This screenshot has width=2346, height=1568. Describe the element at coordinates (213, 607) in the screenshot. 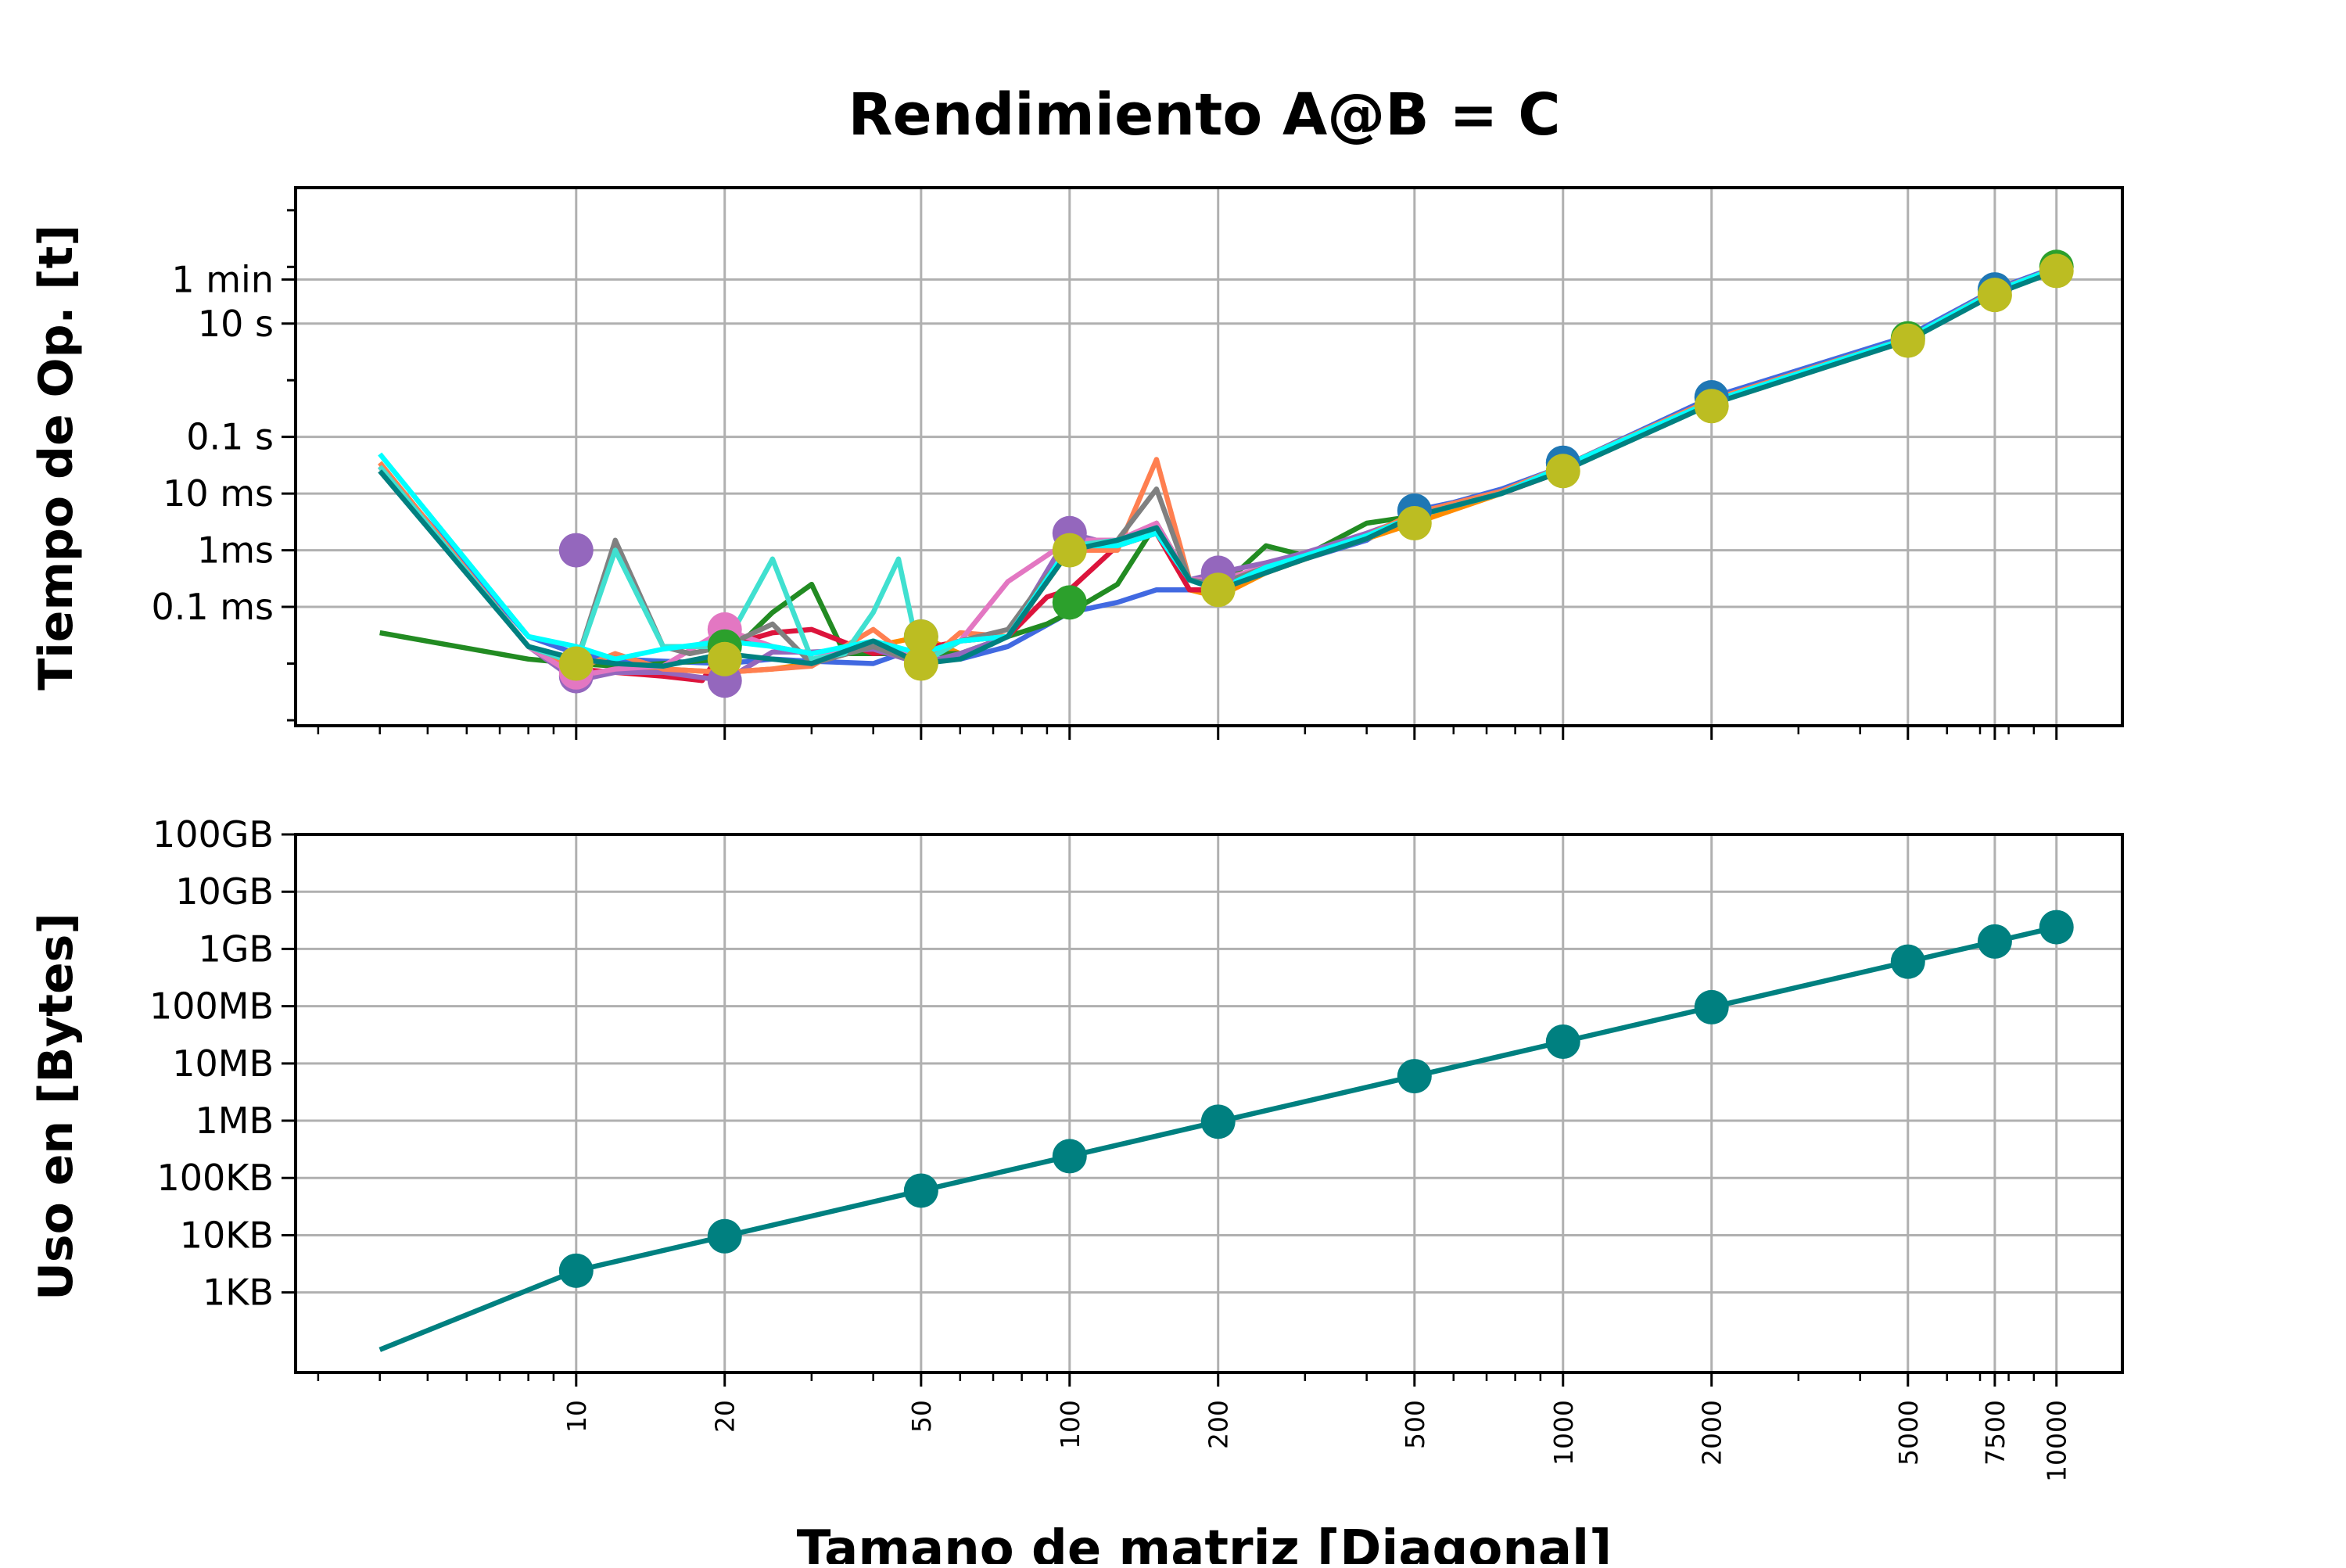

I see `y-tick-label: 0.1 ms` at that location.